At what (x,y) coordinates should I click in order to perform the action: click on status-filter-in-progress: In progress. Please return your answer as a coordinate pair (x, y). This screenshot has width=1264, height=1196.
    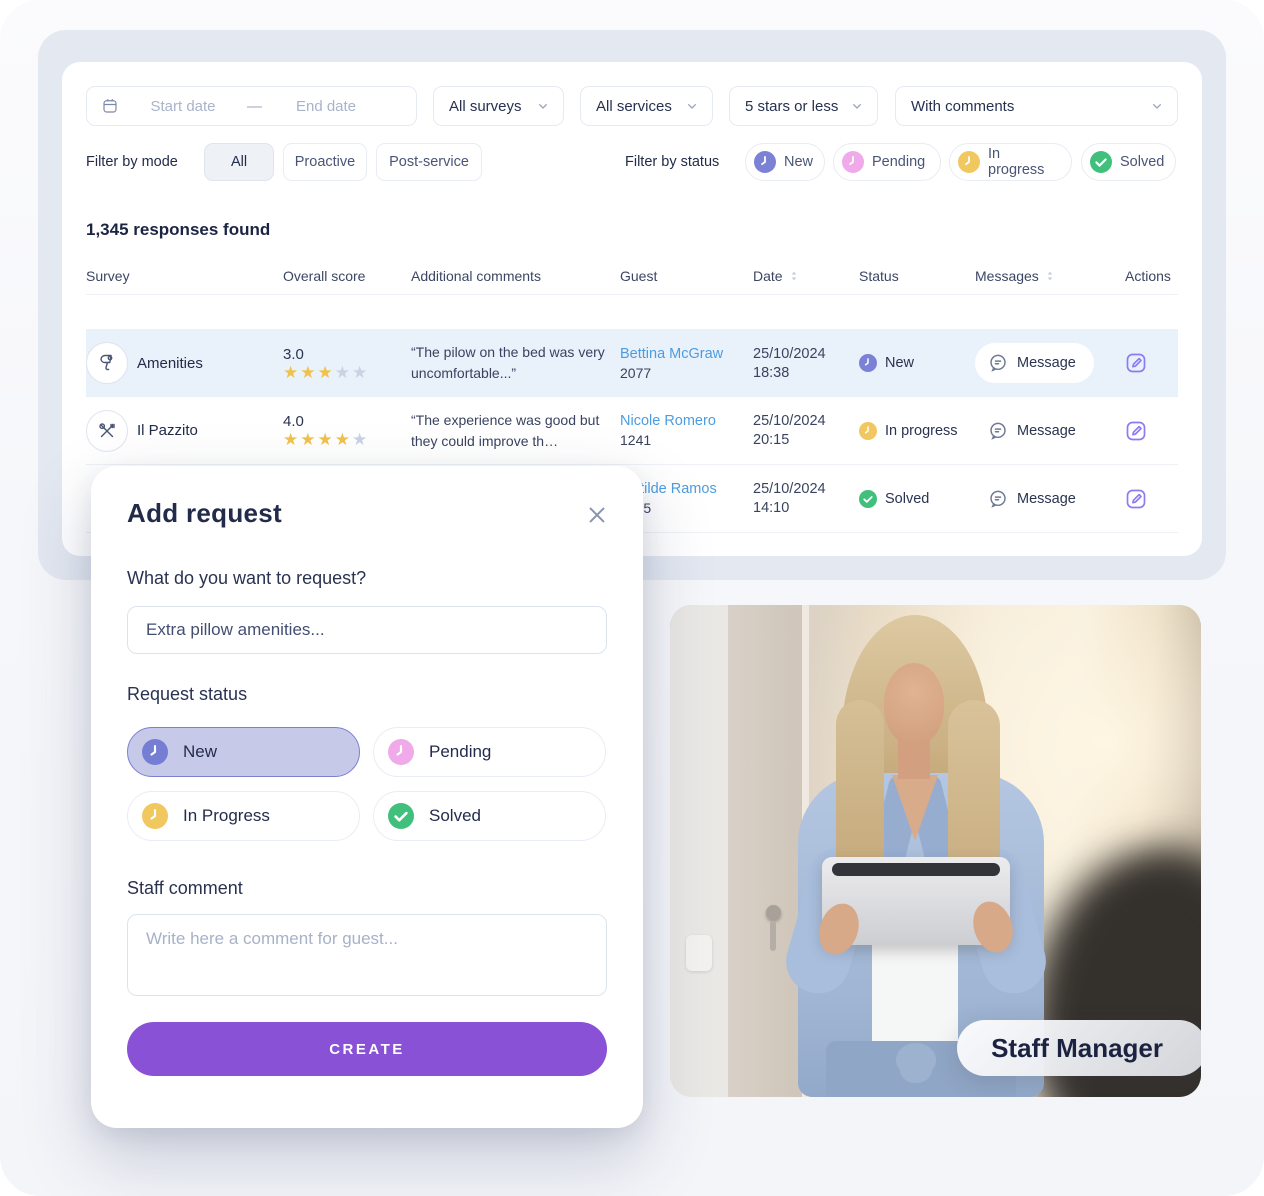
    Looking at the image, I should click on (1010, 162).